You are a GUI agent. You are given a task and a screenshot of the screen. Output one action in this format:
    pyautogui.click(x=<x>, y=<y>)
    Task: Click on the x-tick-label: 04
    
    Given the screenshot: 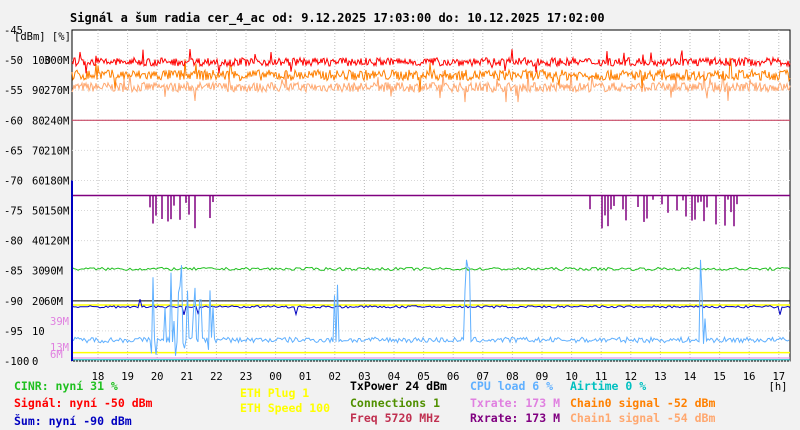 What is the action you would take?
    pyautogui.click(x=394, y=377)
    